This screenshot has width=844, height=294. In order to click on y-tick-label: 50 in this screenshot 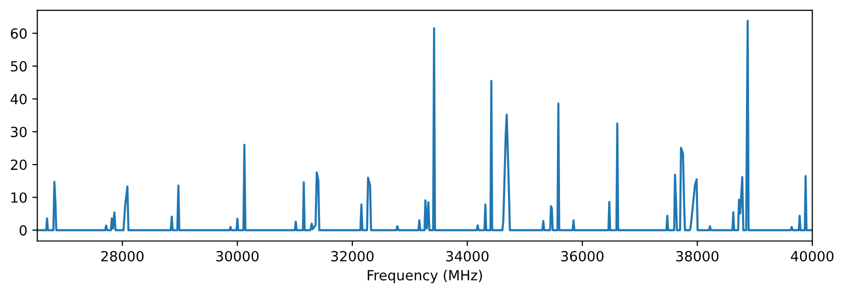, I will do `click(18, 66)`.